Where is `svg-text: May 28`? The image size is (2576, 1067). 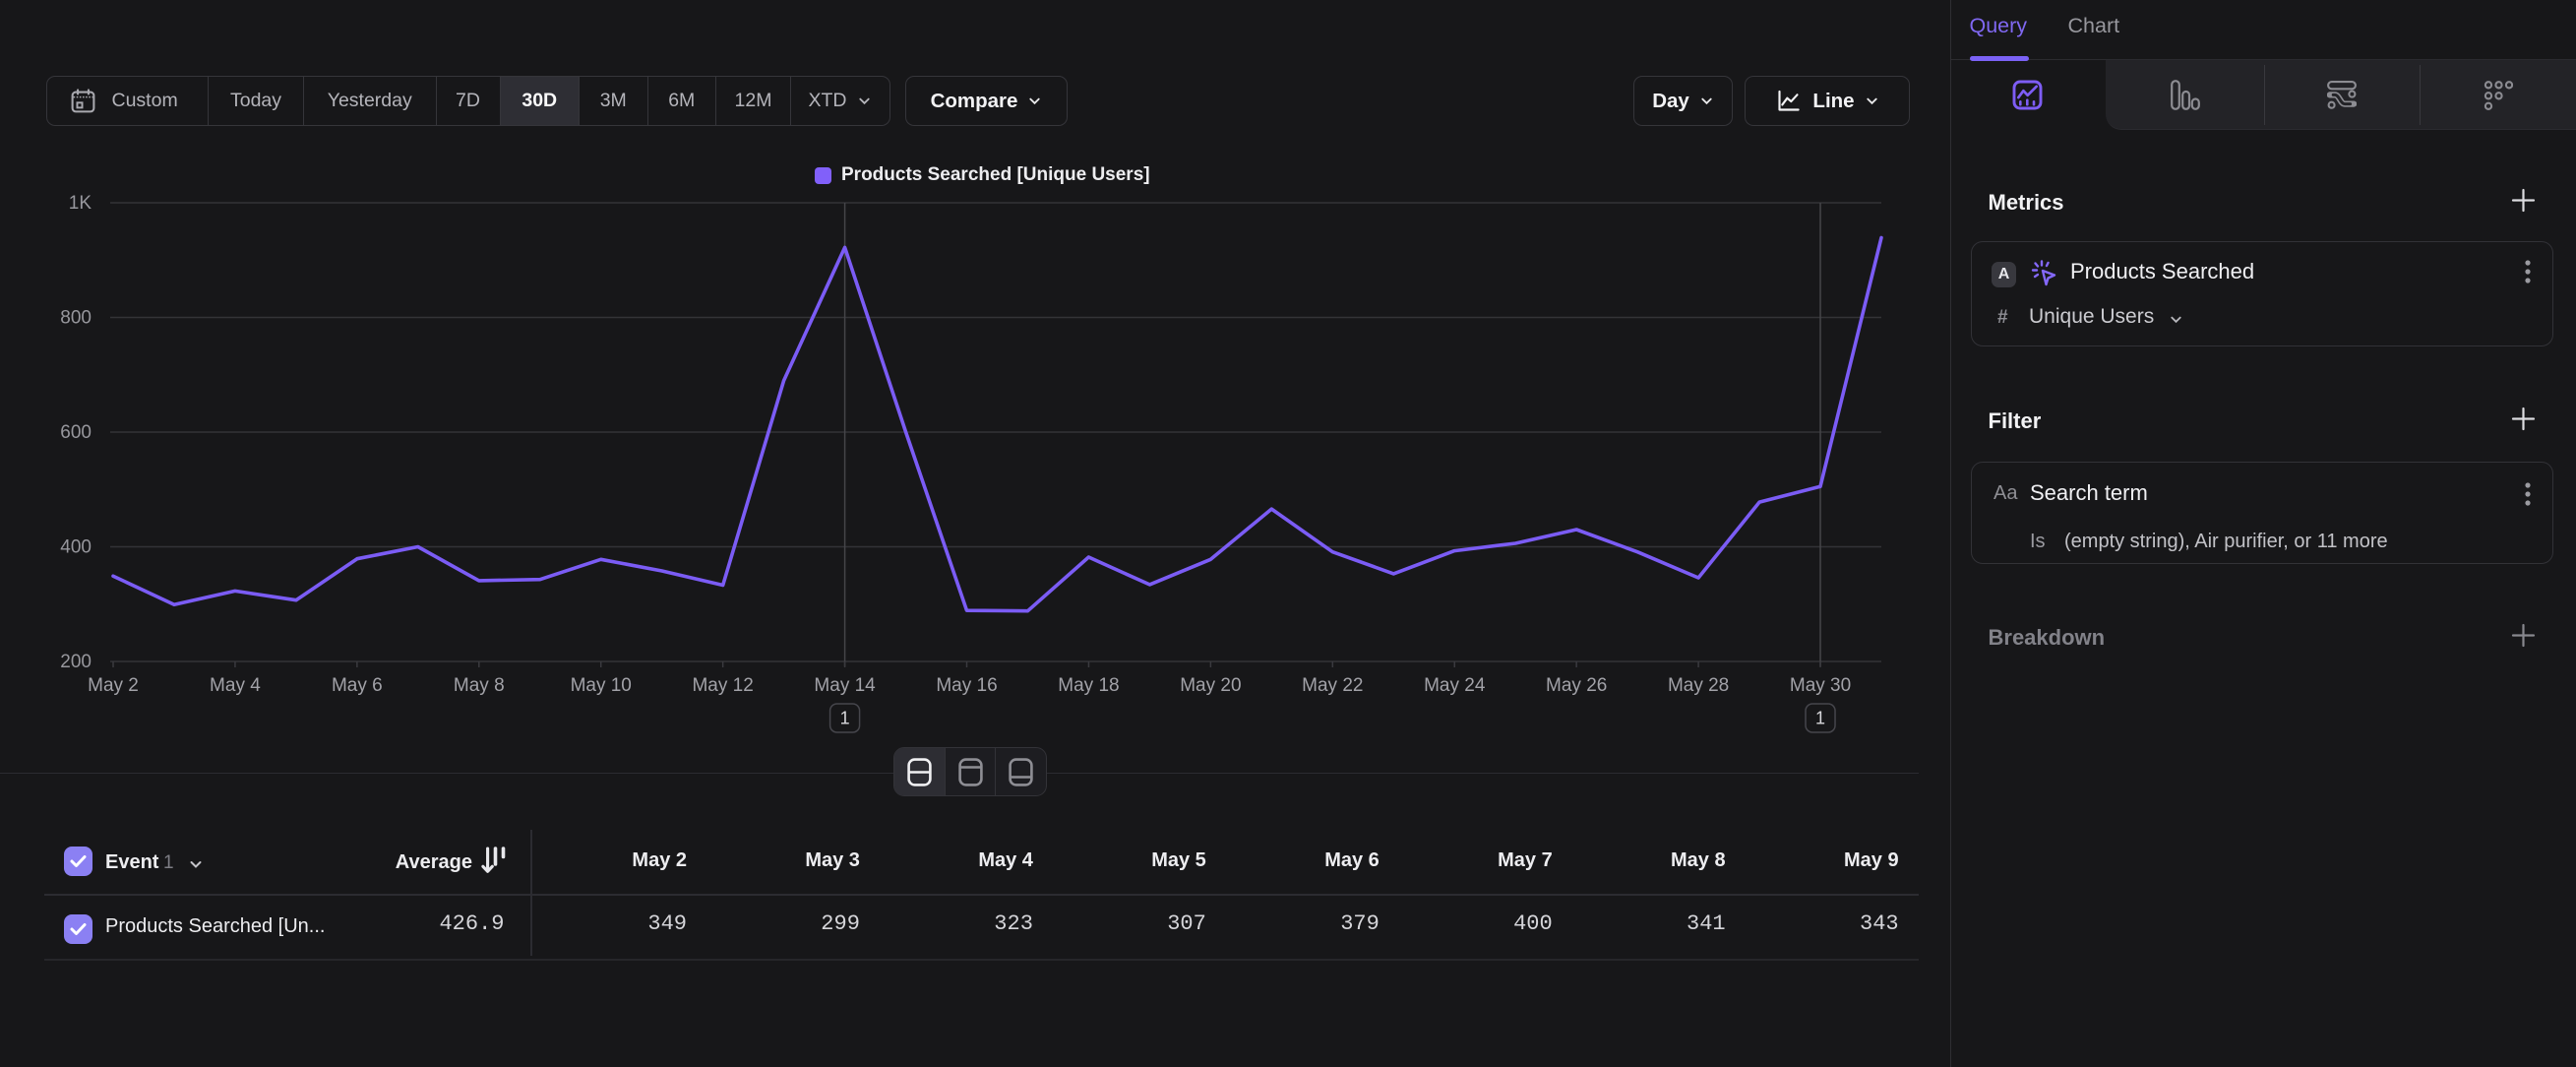
svg-text: May 28 is located at coordinates (1698, 686).